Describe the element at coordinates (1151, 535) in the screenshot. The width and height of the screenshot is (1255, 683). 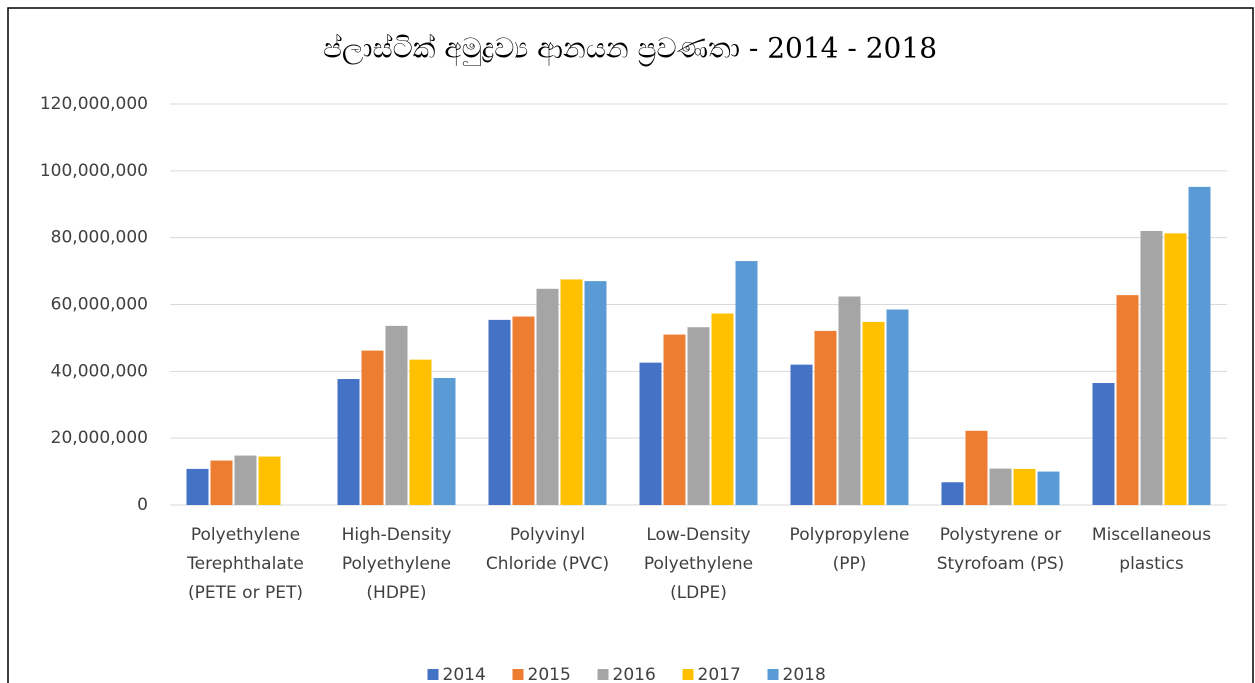
I see `x-tick-label: Miscellaneous` at that location.